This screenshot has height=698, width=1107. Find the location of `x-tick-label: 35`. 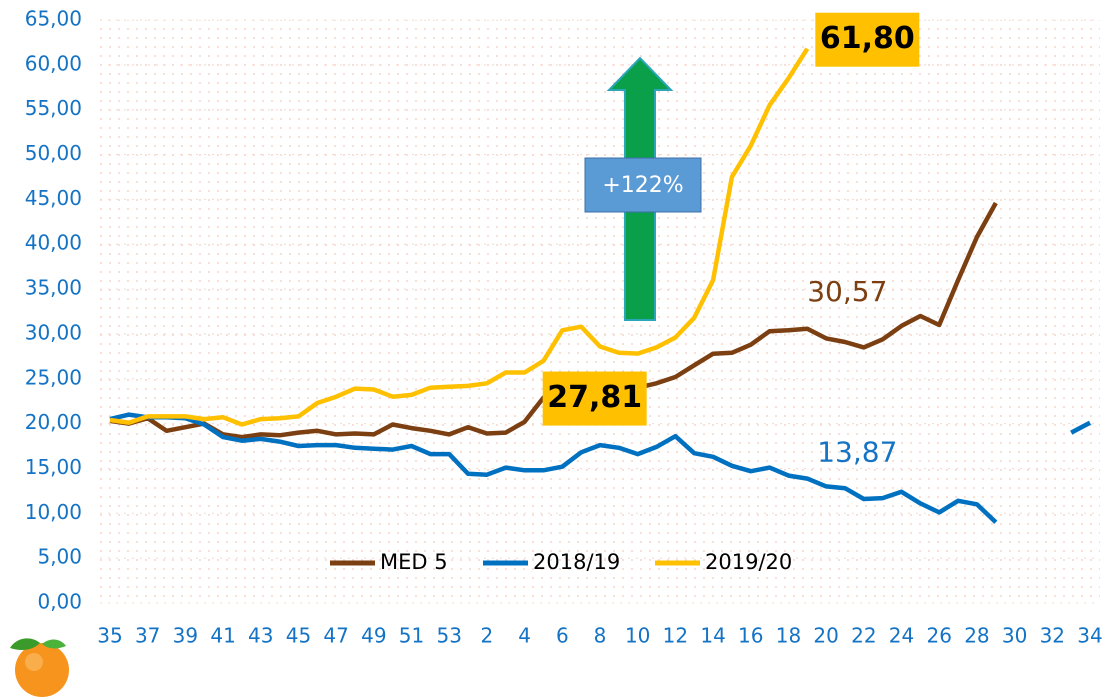

x-tick-label: 35 is located at coordinates (109, 636).